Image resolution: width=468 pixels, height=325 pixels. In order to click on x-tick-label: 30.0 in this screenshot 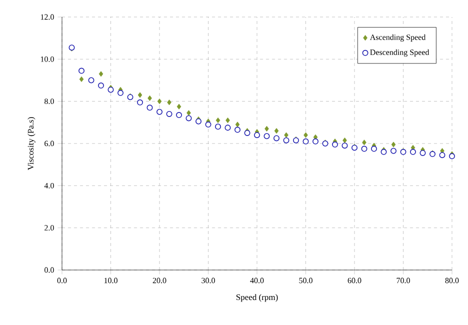, I will do `click(208, 281)`.